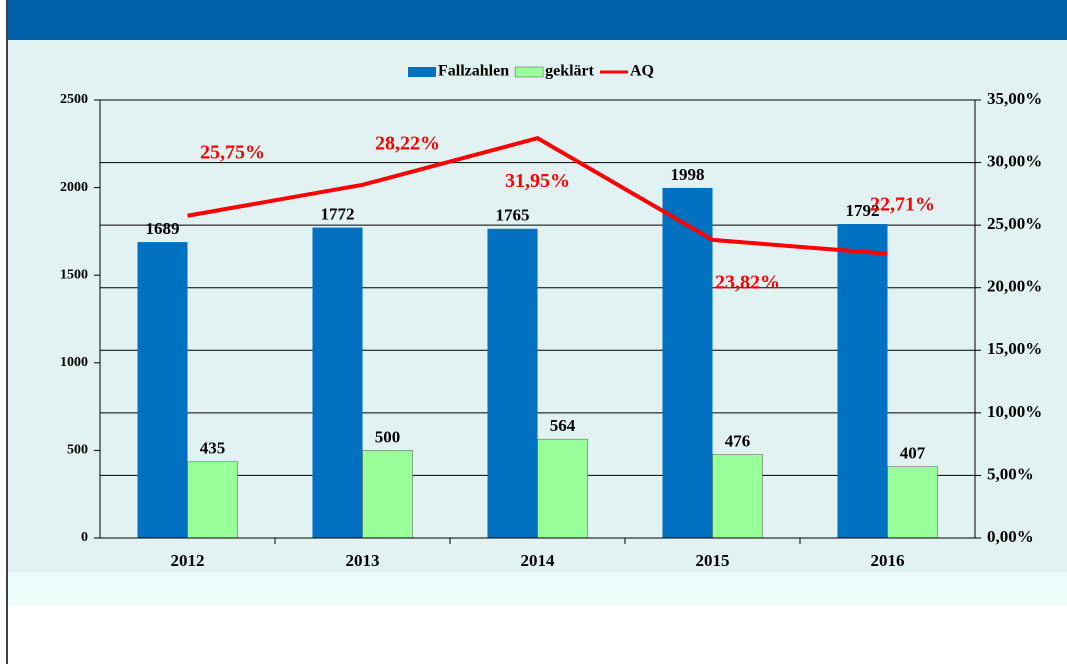  I want to click on bar-value-label: 1772, so click(338, 213).